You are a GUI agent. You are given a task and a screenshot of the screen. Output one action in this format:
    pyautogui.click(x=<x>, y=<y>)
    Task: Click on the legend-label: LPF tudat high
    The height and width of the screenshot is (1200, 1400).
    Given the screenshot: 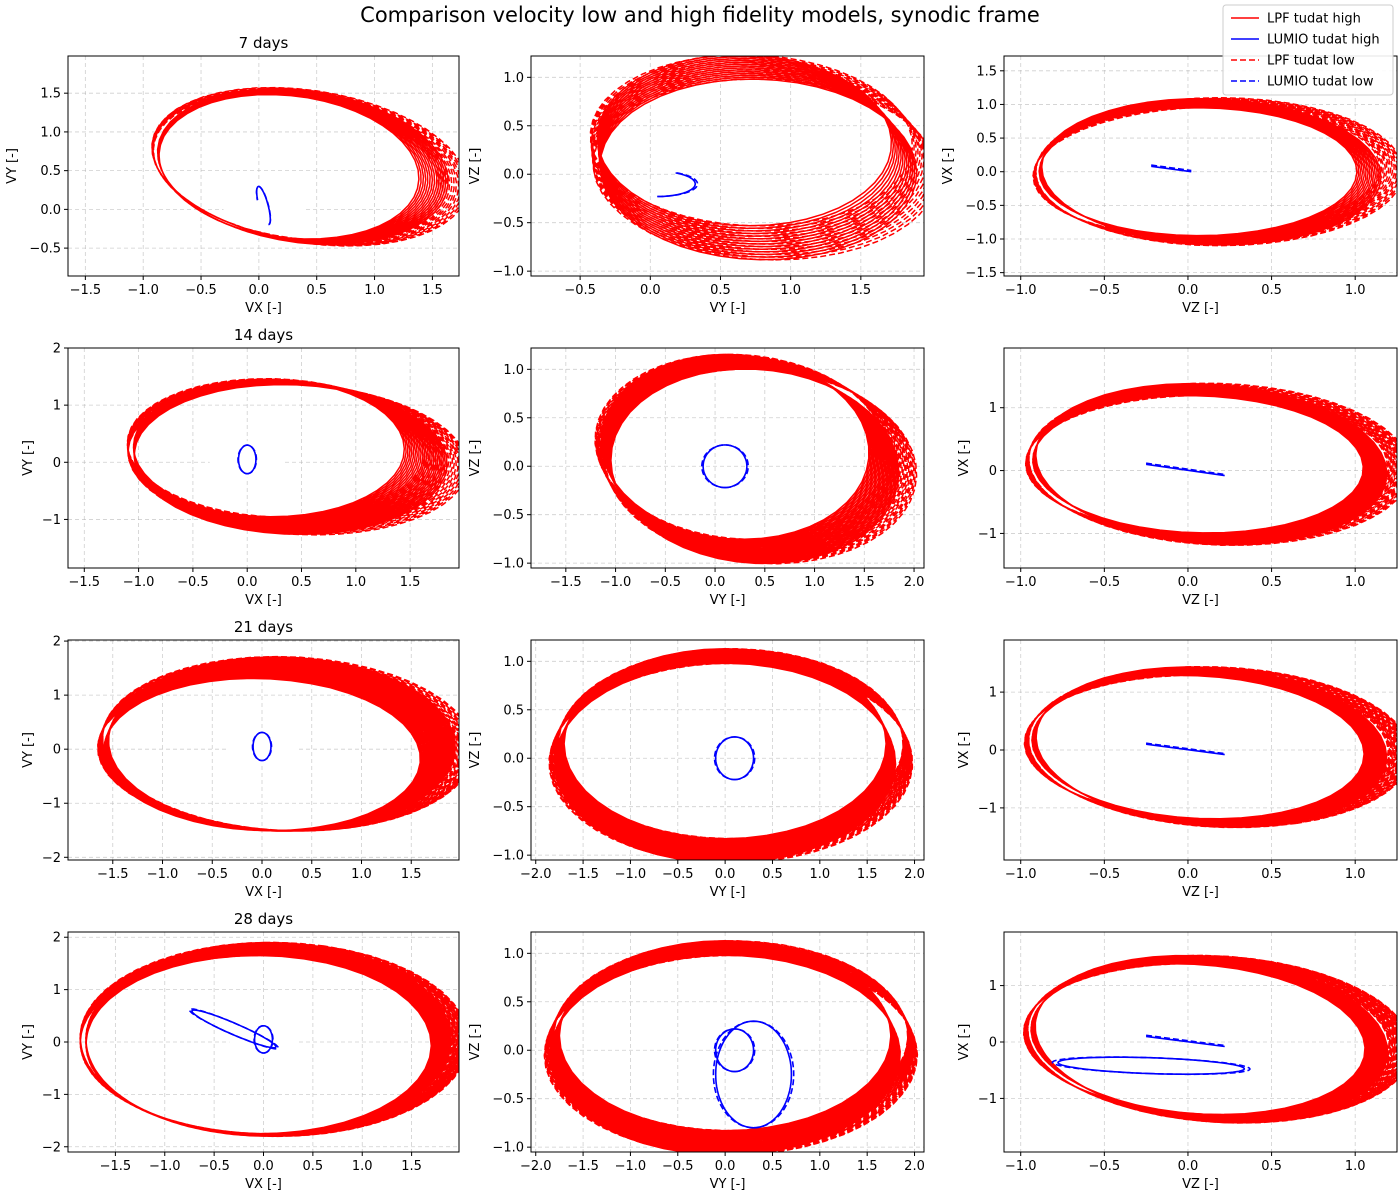 What is the action you would take?
    pyautogui.click(x=1314, y=19)
    